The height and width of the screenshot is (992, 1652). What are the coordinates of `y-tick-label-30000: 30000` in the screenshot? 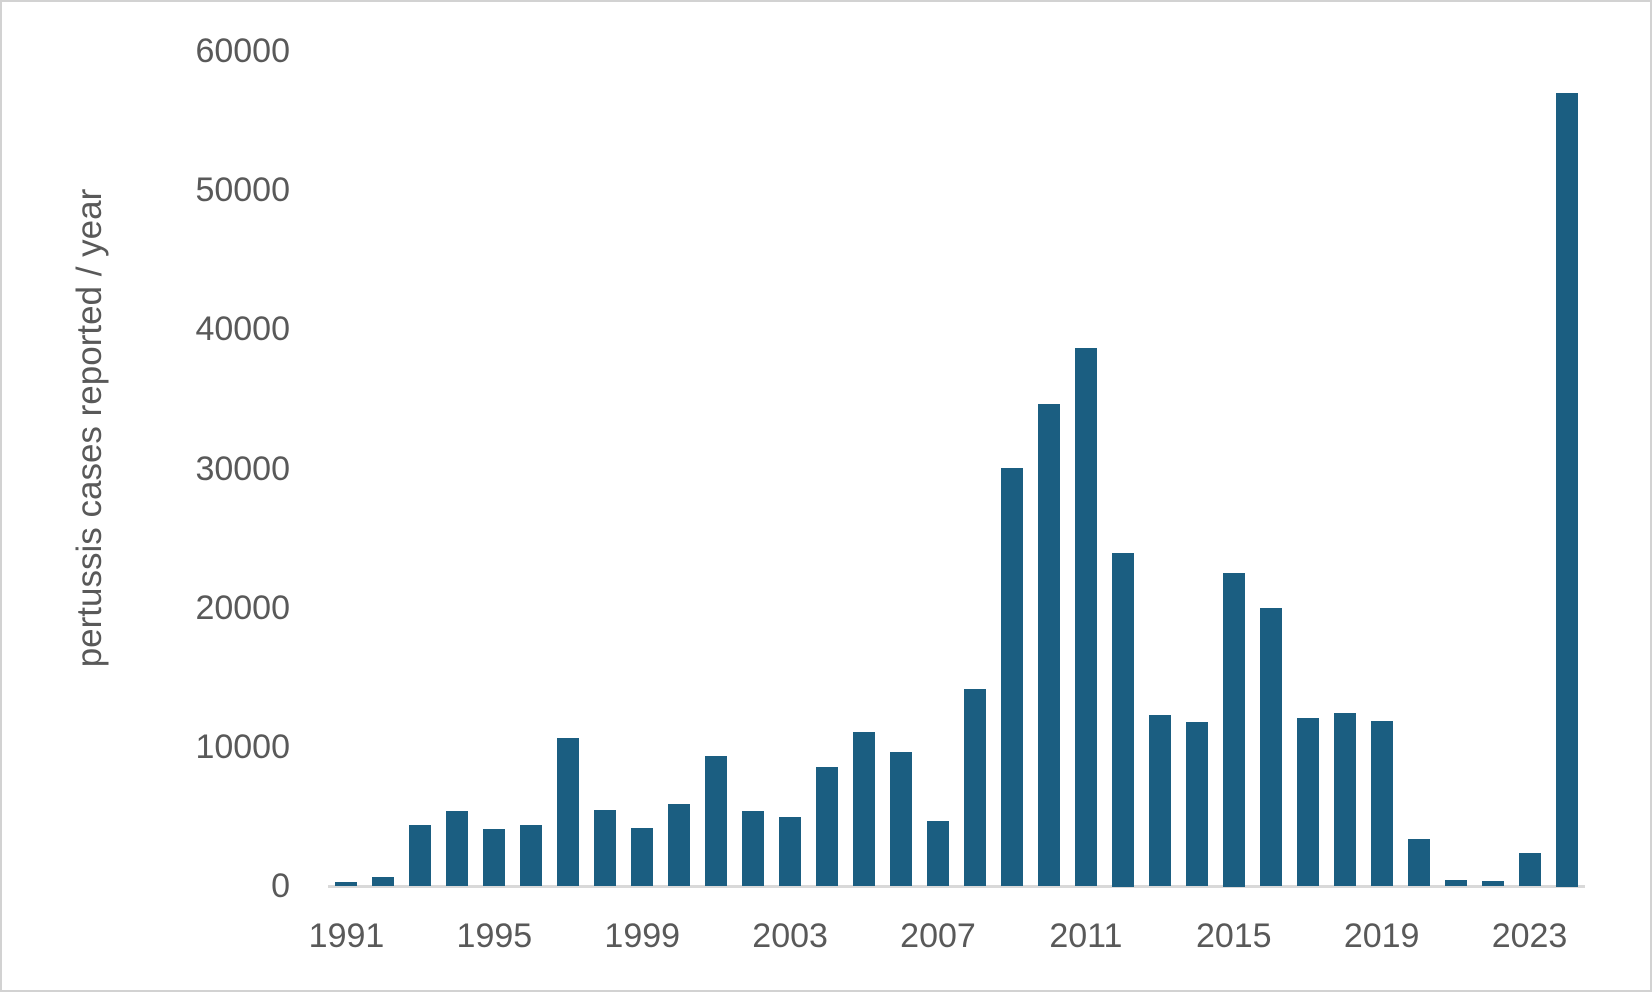 It's located at (242, 468).